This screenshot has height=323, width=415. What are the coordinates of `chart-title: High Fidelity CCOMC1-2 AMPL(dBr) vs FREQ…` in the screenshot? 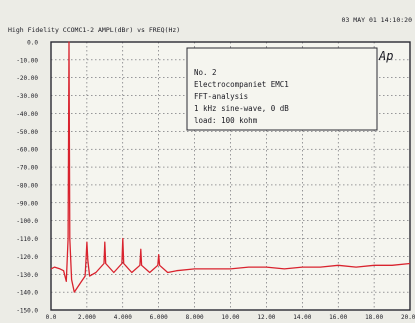 It's located at (94, 30).